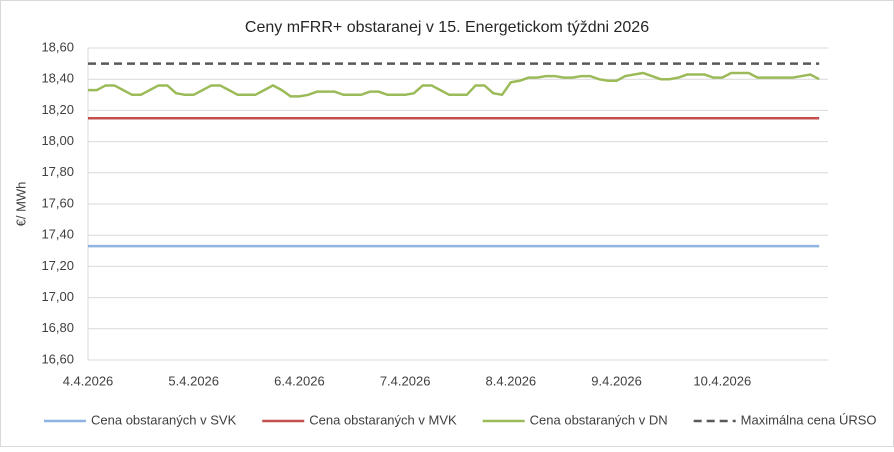  Describe the element at coordinates (57, 78) in the screenshot. I see `y-tick-label: 18,40` at that location.